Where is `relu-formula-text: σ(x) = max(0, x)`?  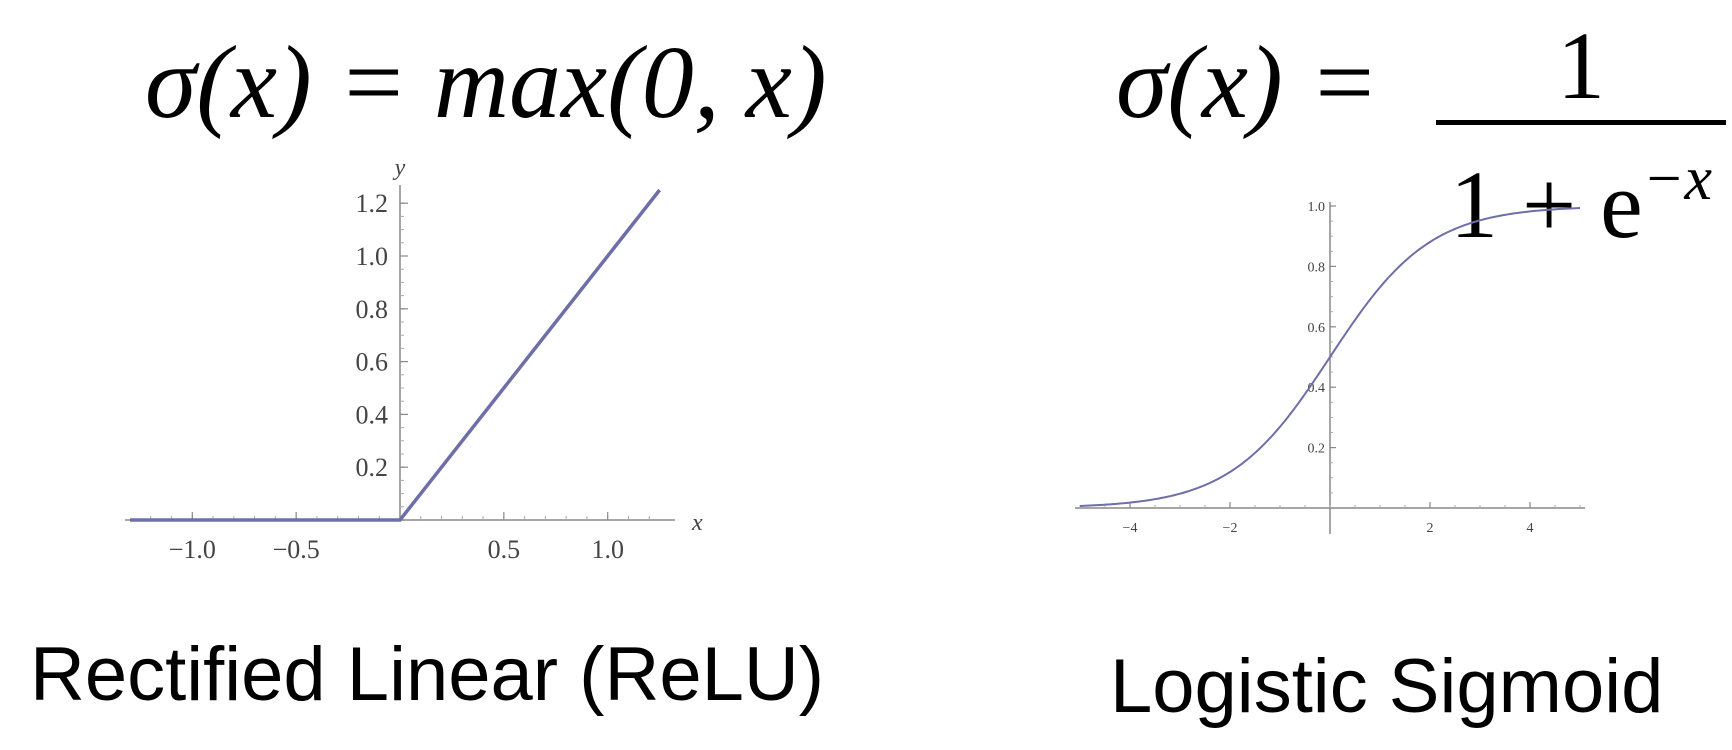 relu-formula-text: σ(x) = max(0, x) is located at coordinates (486, 82).